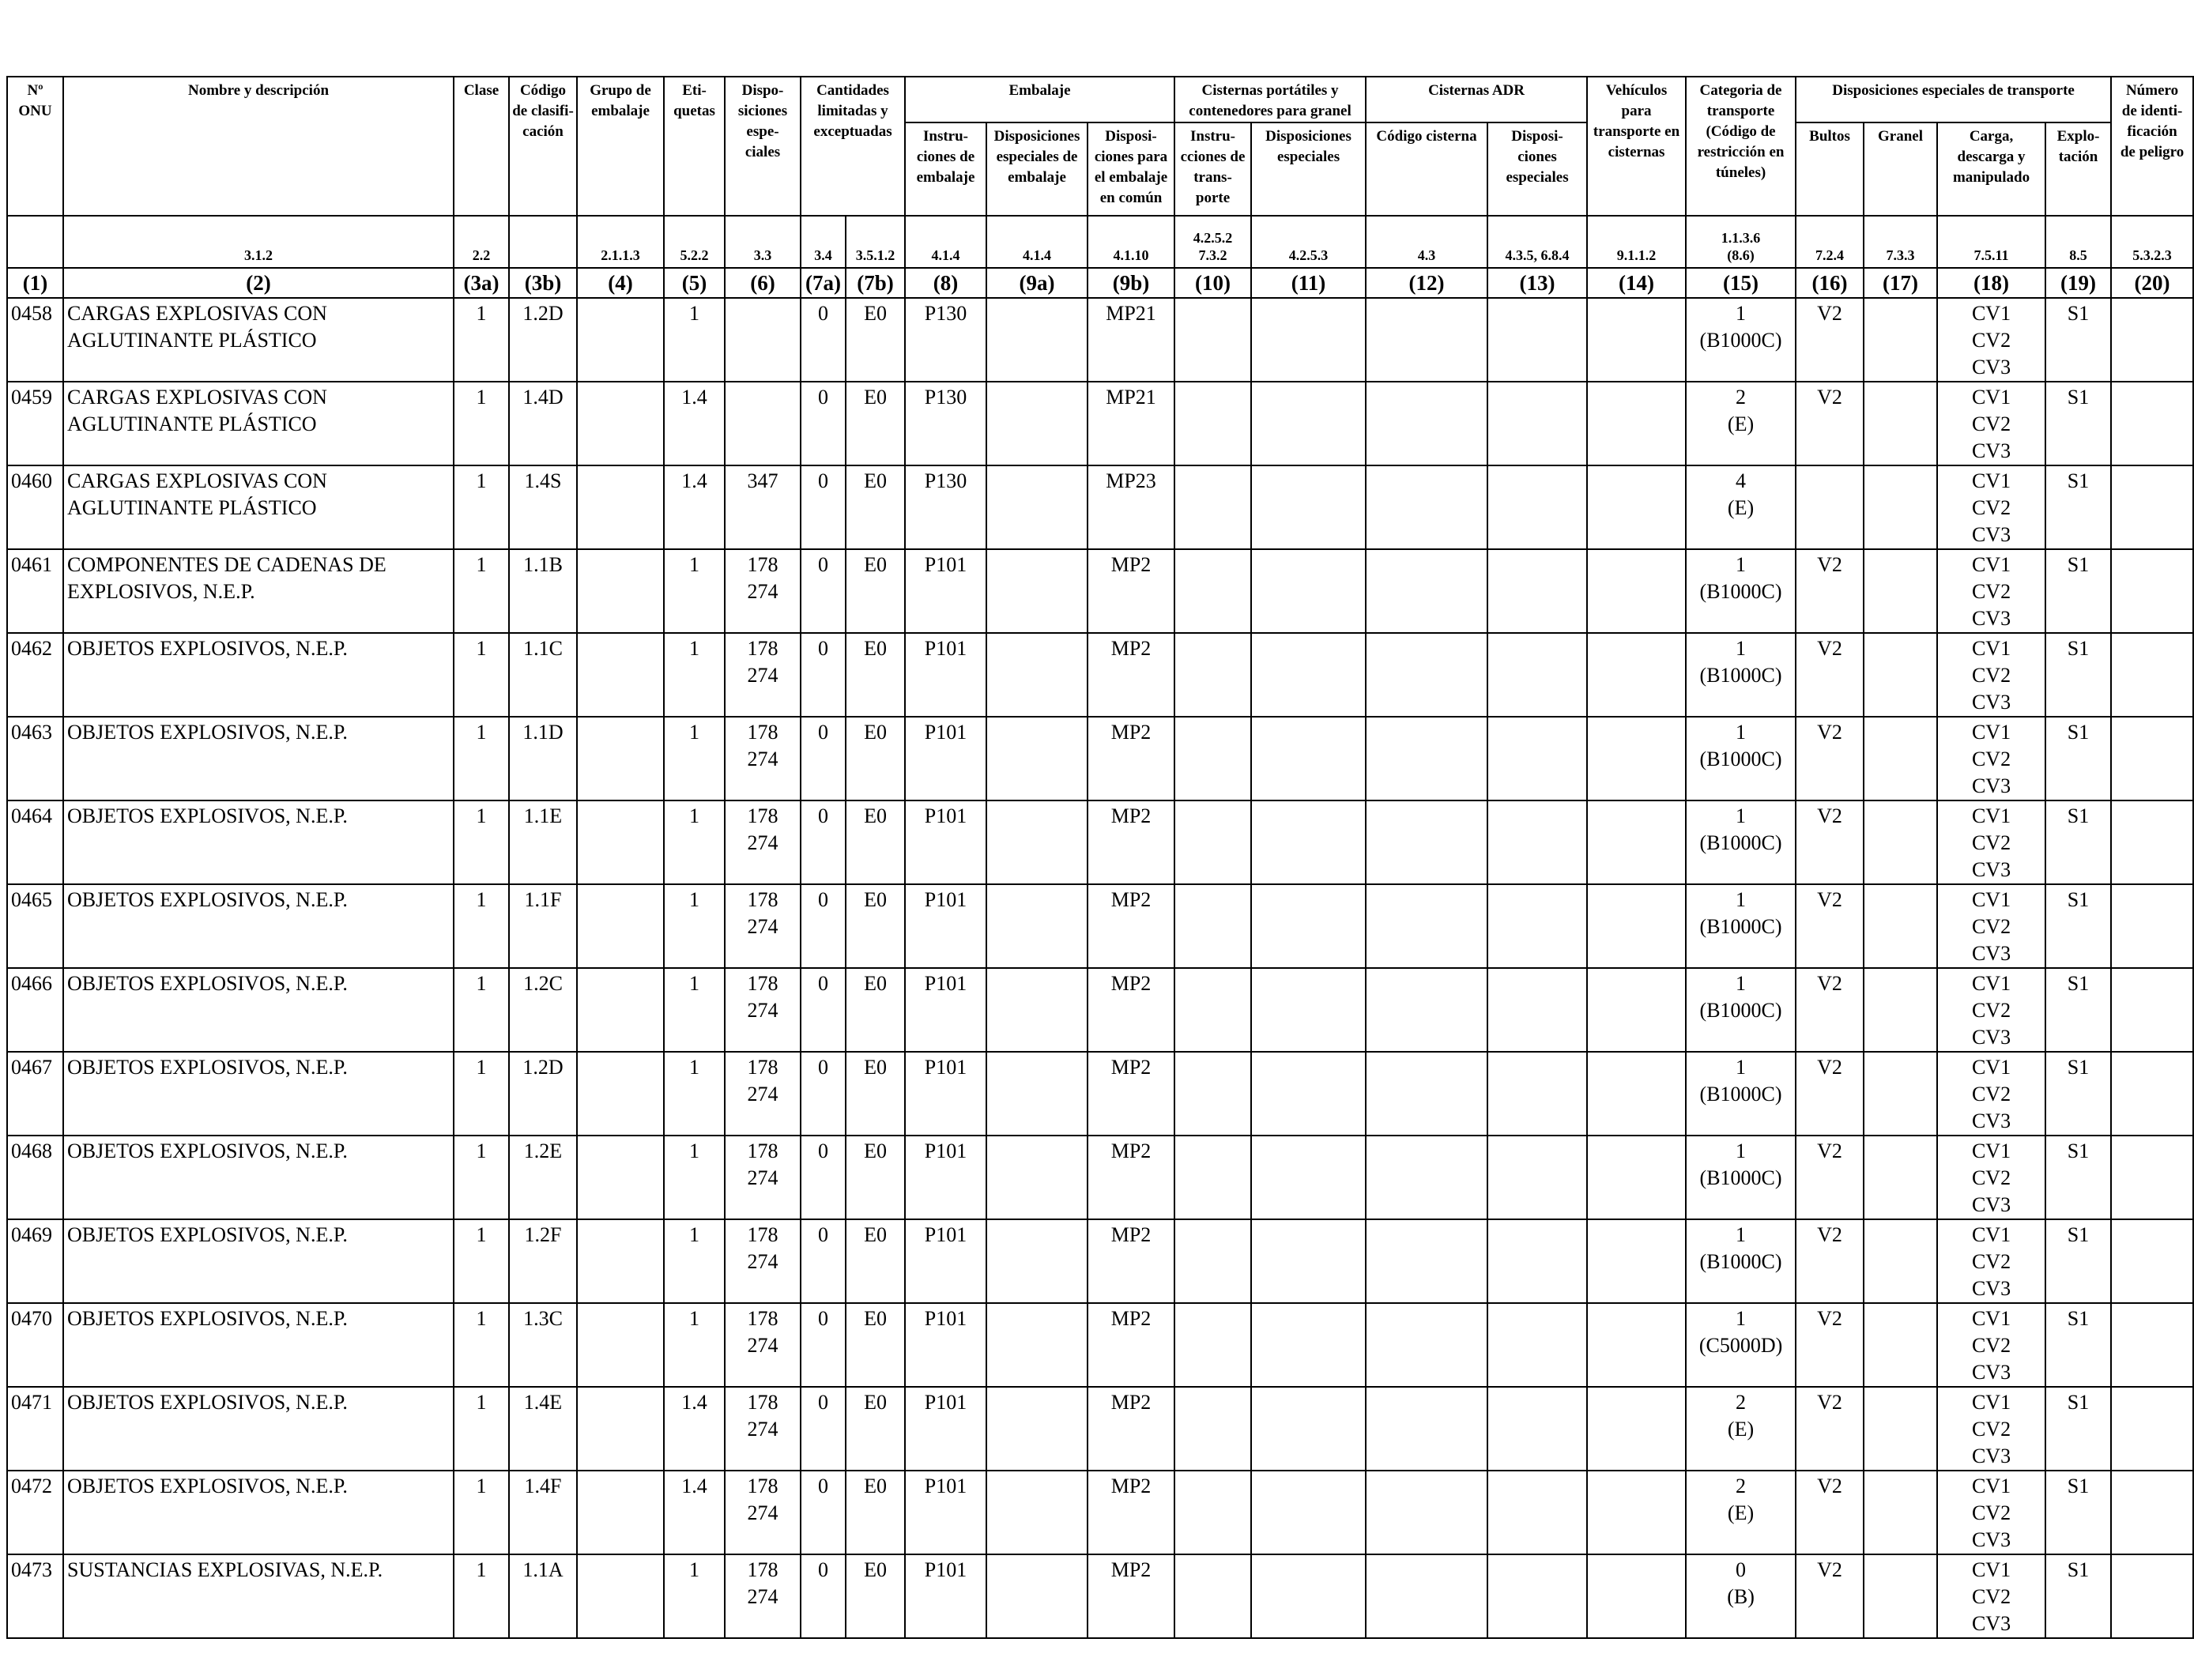 This screenshot has height=1680, width=2194. I want to click on header-codigo-cisterna: Código cisterna, so click(1427, 169).